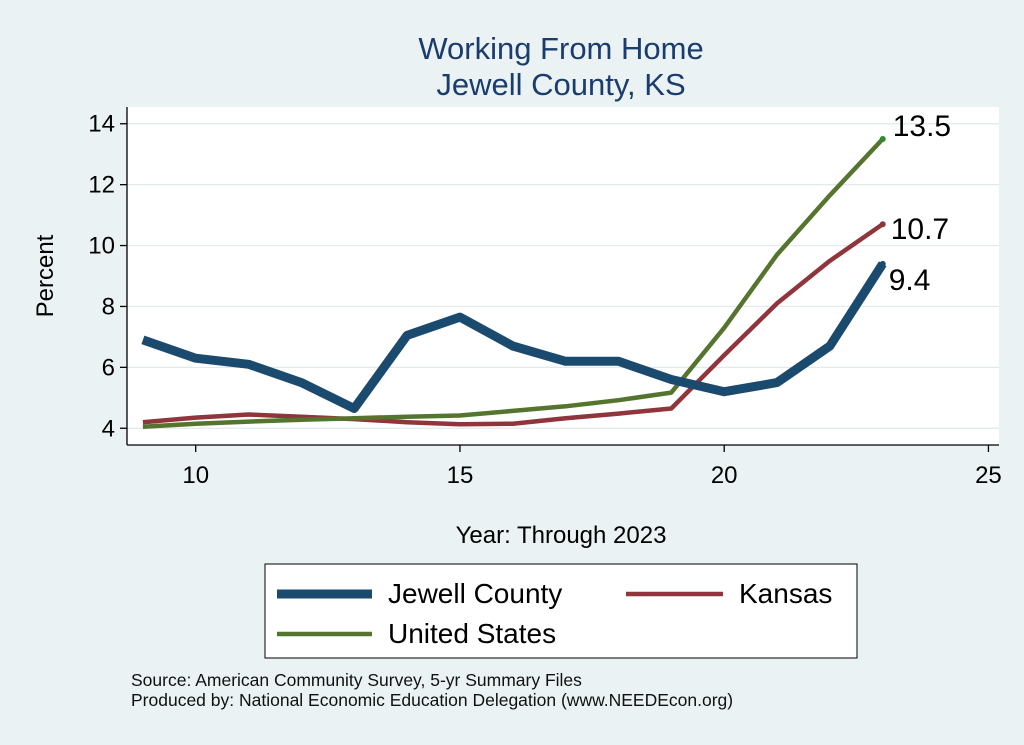 The image size is (1024, 745). Describe the element at coordinates (475, 593) in the screenshot. I see `legend-label: Jewell County` at that location.